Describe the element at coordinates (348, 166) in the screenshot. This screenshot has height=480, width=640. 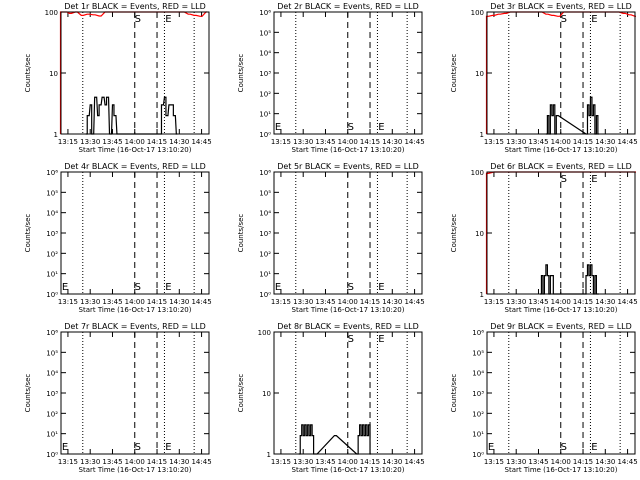
I see `panel-title: Det 5r BLACK = Events, RED = LLD` at that location.